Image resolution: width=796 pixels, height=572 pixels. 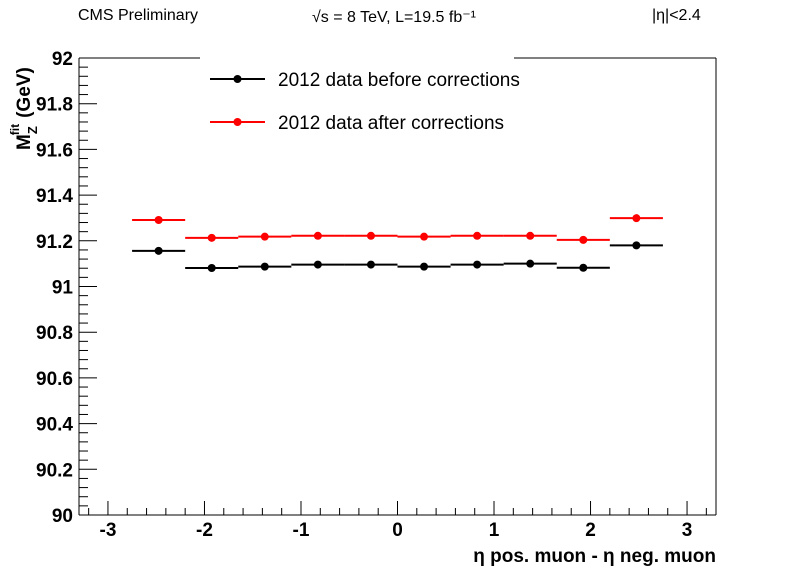 What do you see at coordinates (397, 530) in the screenshot?
I see `x-tick-label: 0` at bounding box center [397, 530].